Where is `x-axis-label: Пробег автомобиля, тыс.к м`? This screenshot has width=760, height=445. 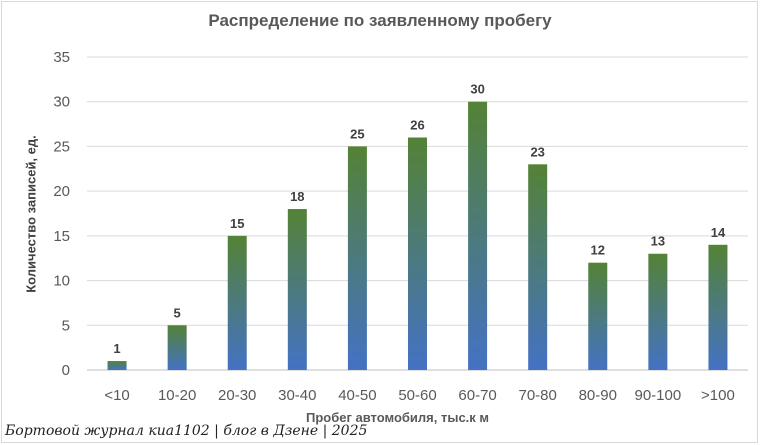 x-axis-label: Пробег автомобиля, тыс.к м is located at coordinates (397, 417).